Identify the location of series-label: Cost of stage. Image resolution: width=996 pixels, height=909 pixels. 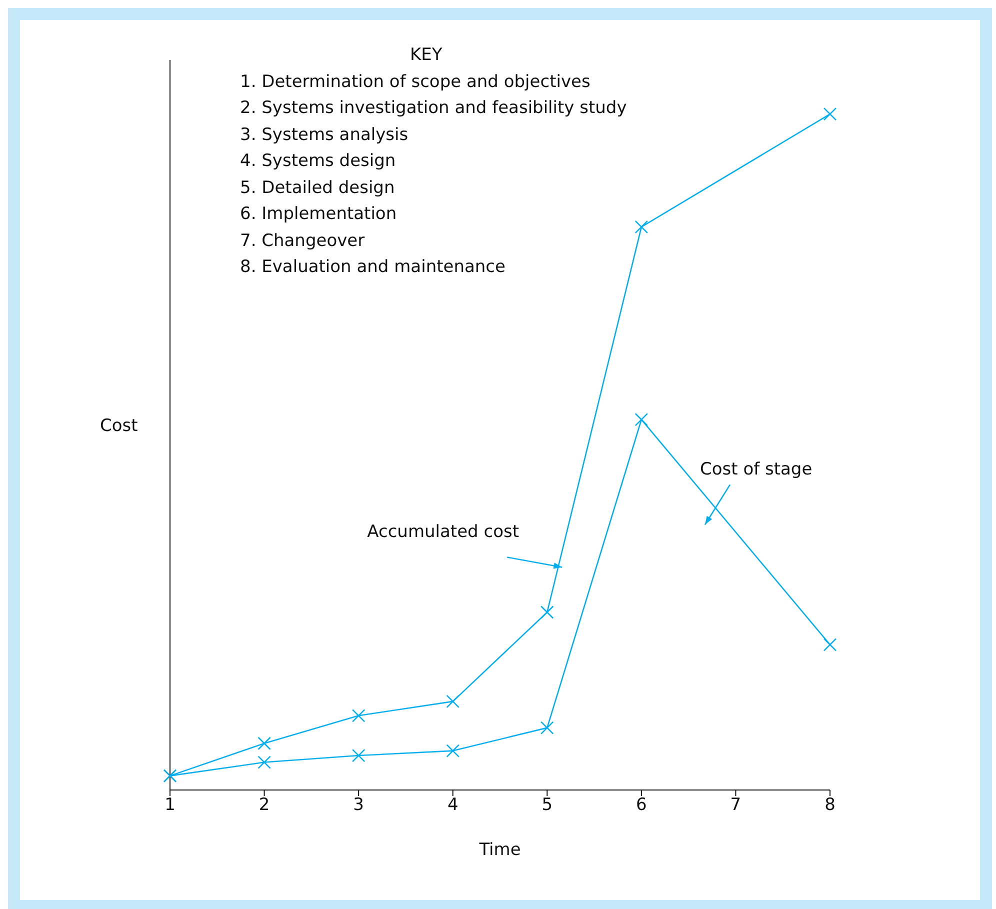
(756, 470).